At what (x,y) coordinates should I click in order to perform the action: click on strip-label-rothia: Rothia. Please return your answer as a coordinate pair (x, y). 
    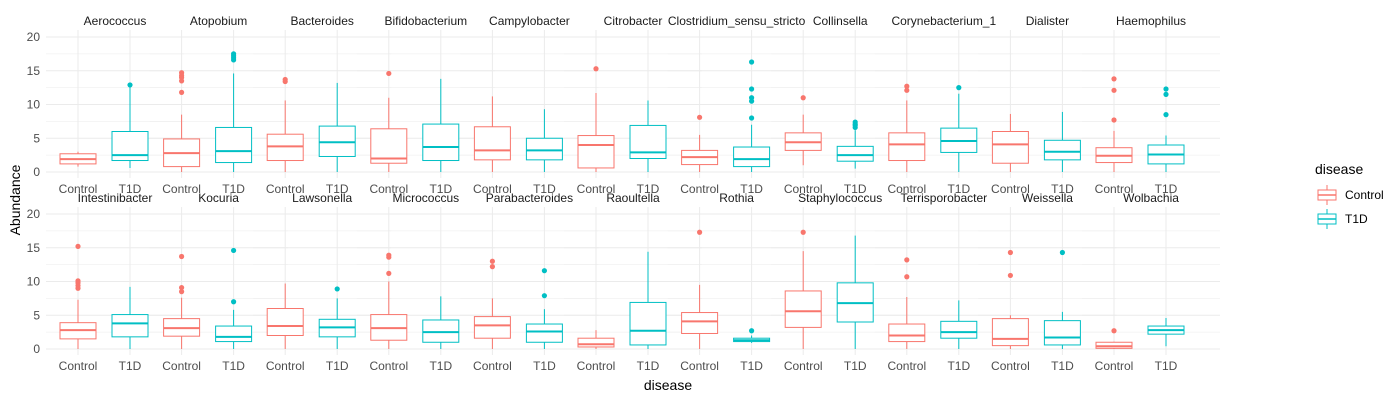
    Looking at the image, I should click on (736, 198).